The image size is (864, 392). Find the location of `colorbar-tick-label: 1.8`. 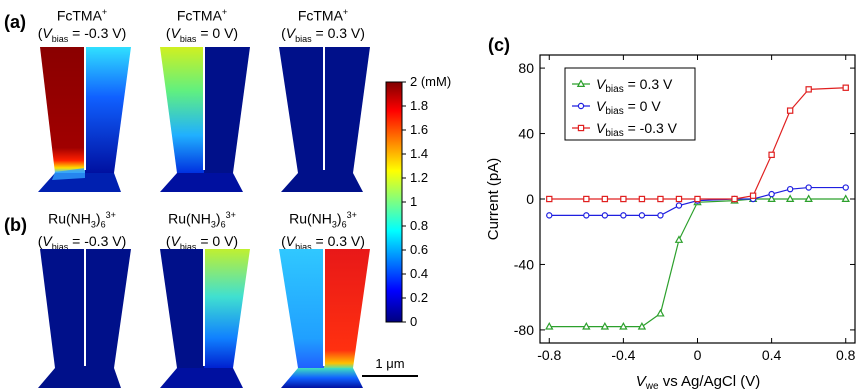

colorbar-tick-label: 1.8 is located at coordinates (419, 105).